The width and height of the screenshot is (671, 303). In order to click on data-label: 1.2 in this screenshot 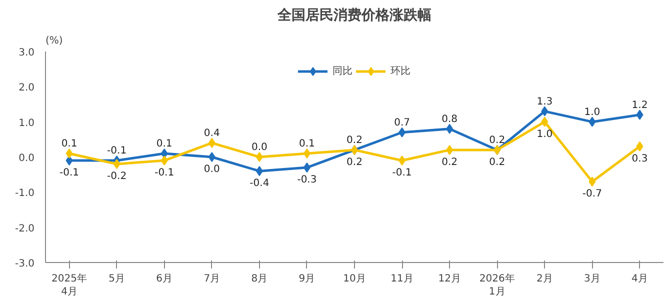, I will do `click(640, 105)`.